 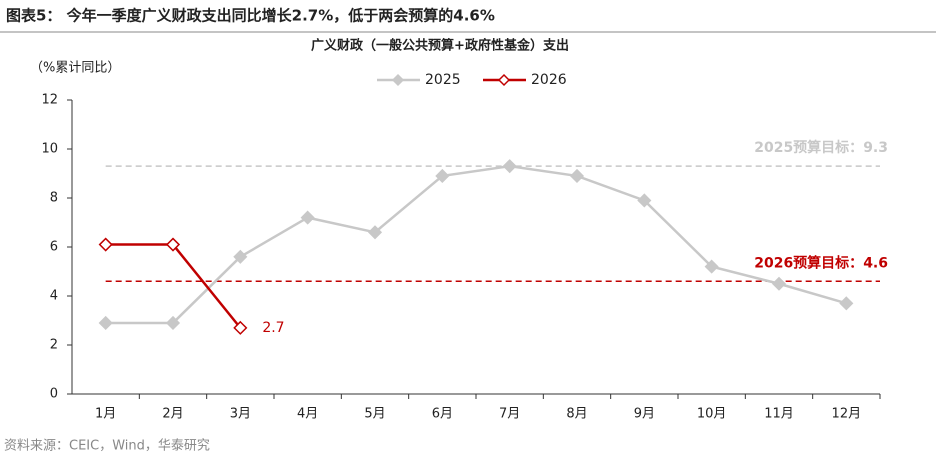 What do you see at coordinates (105, 414) in the screenshot?
I see `x-tick-label: 1月` at bounding box center [105, 414].